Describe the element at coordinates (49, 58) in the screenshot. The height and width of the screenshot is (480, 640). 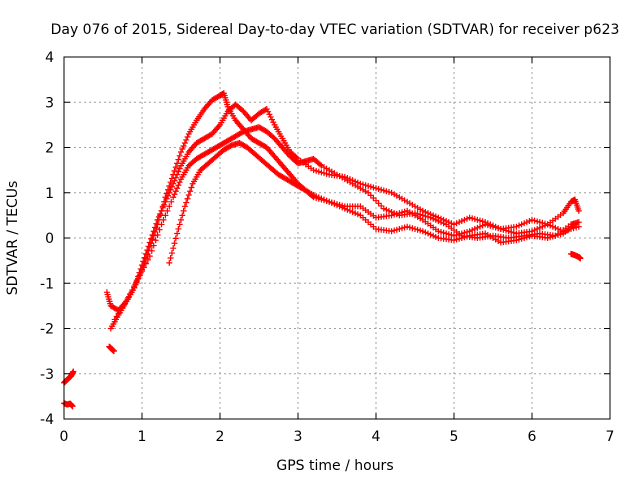
I see `y-tick-label: 4` at that location.